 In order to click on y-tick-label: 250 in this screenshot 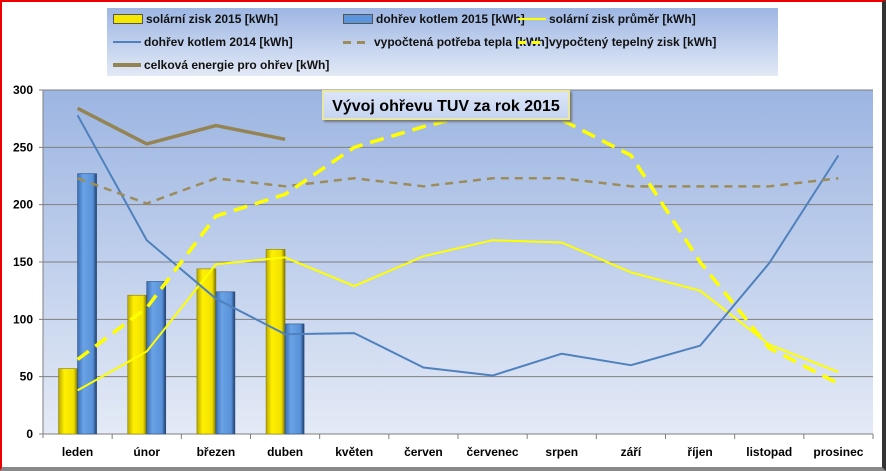, I will do `click(23, 147)`.